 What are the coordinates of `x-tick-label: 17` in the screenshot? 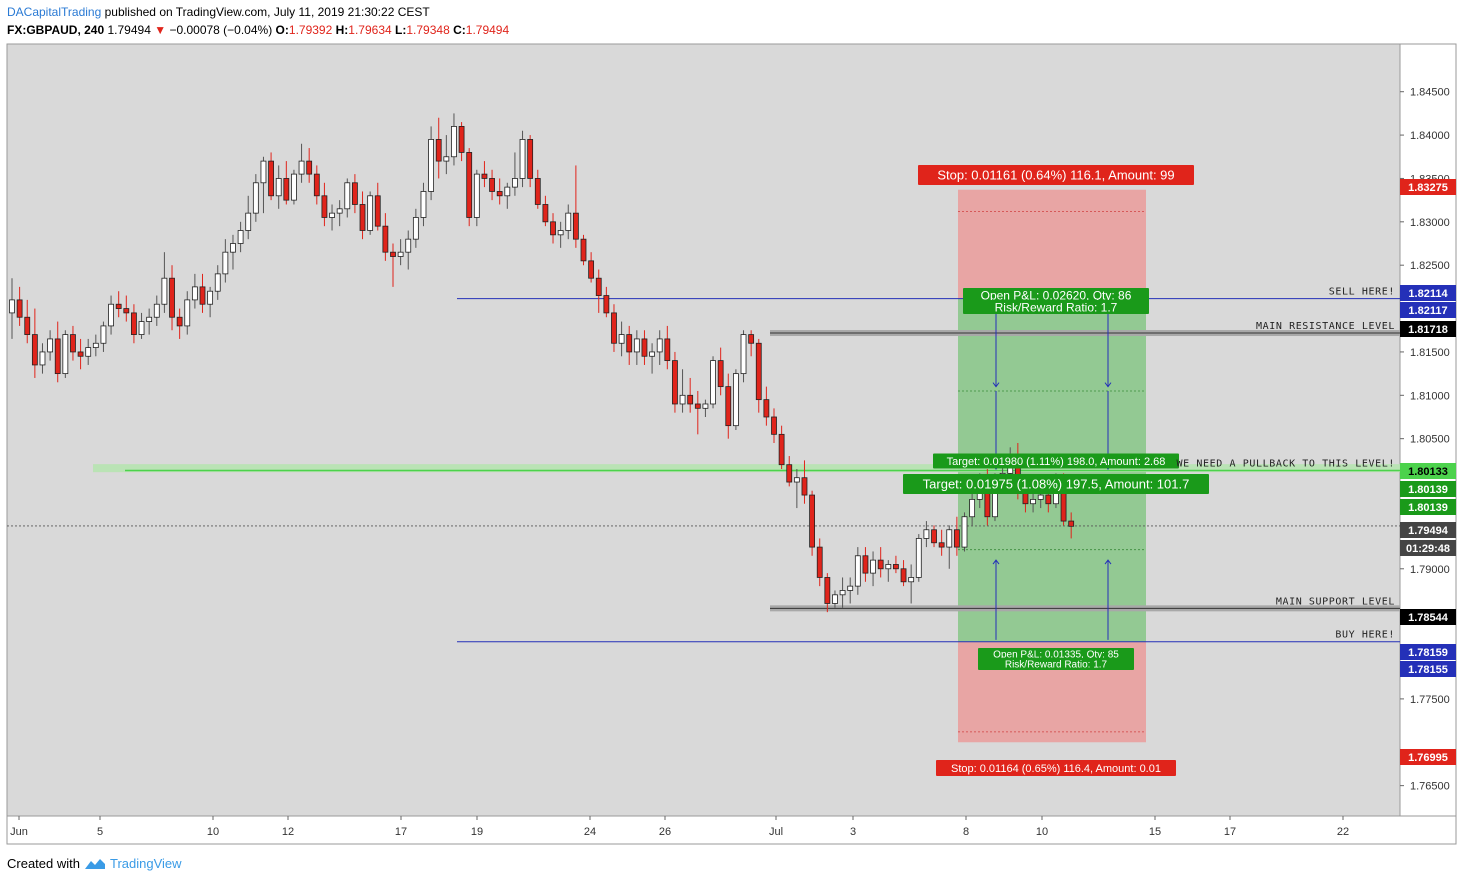 It's located at (1230, 832).